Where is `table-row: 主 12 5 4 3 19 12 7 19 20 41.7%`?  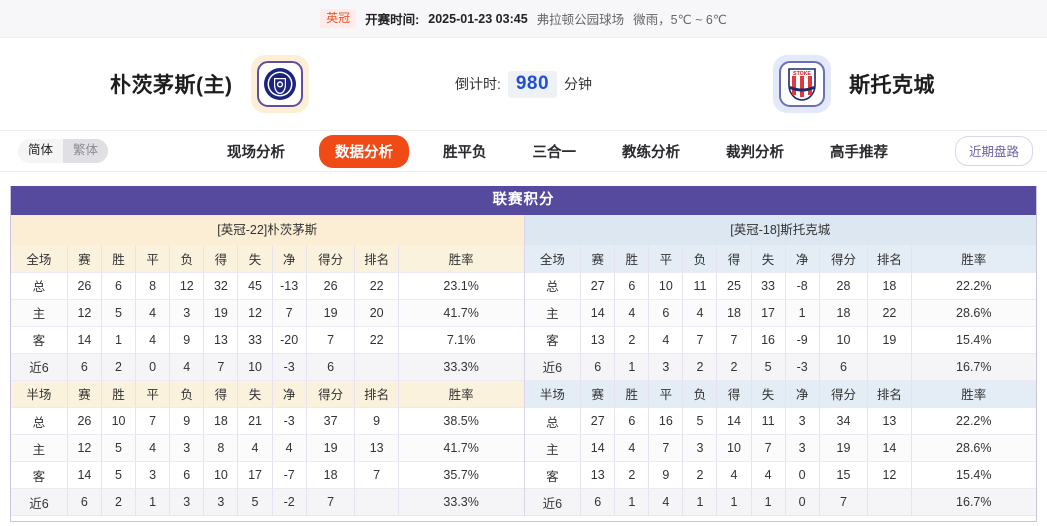 table-row: 主 12 5 4 3 19 12 7 19 20 41.7% is located at coordinates (267, 313).